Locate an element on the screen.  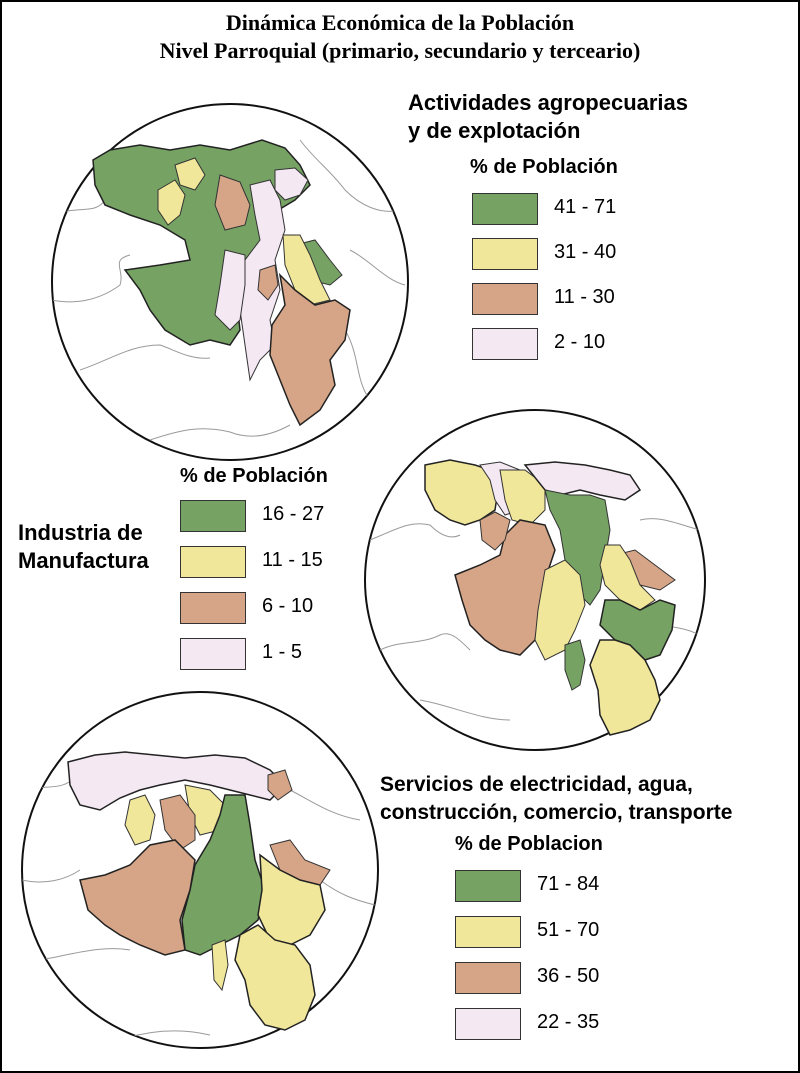
tertiary-parish-yellow-south is located at coordinates (275, 977).